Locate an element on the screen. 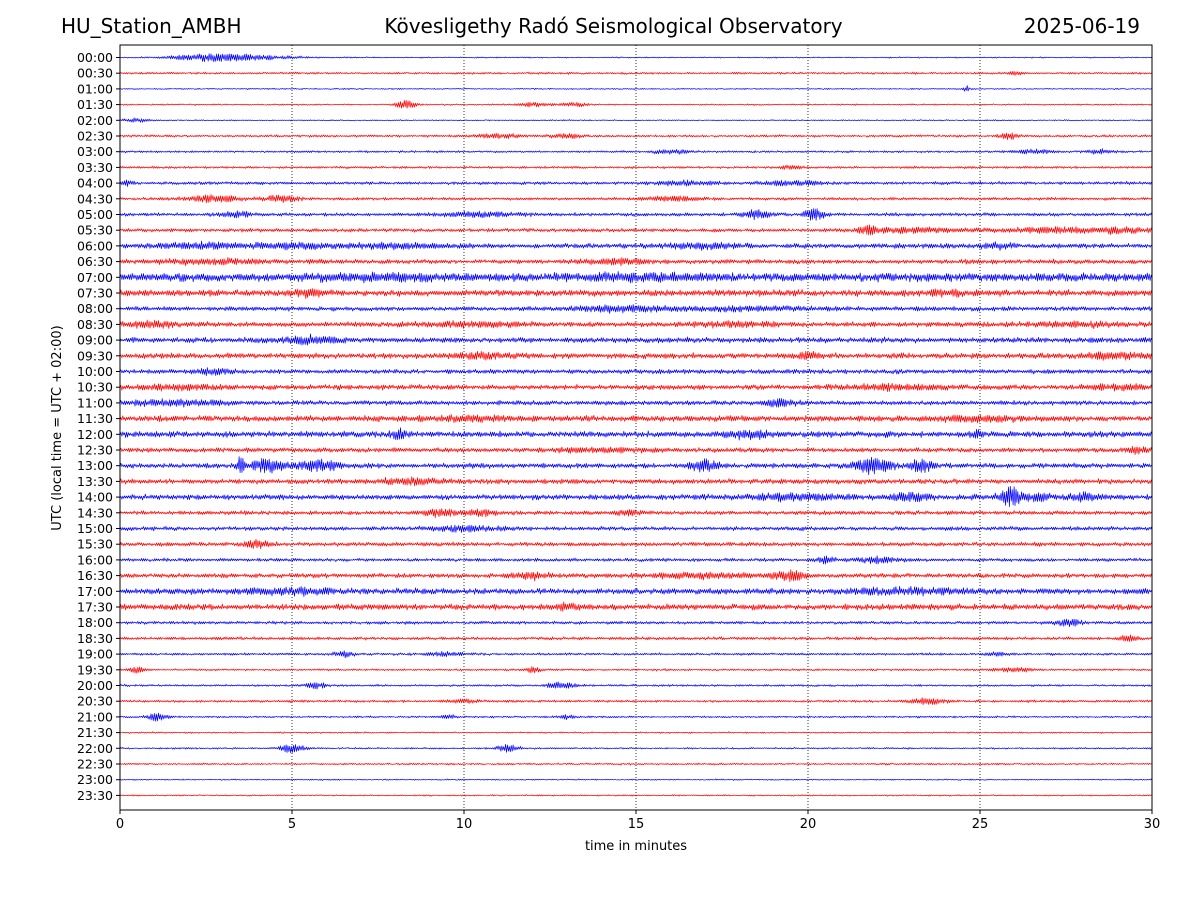  y-tick-label-0500: 05:00 is located at coordinates (95, 214).